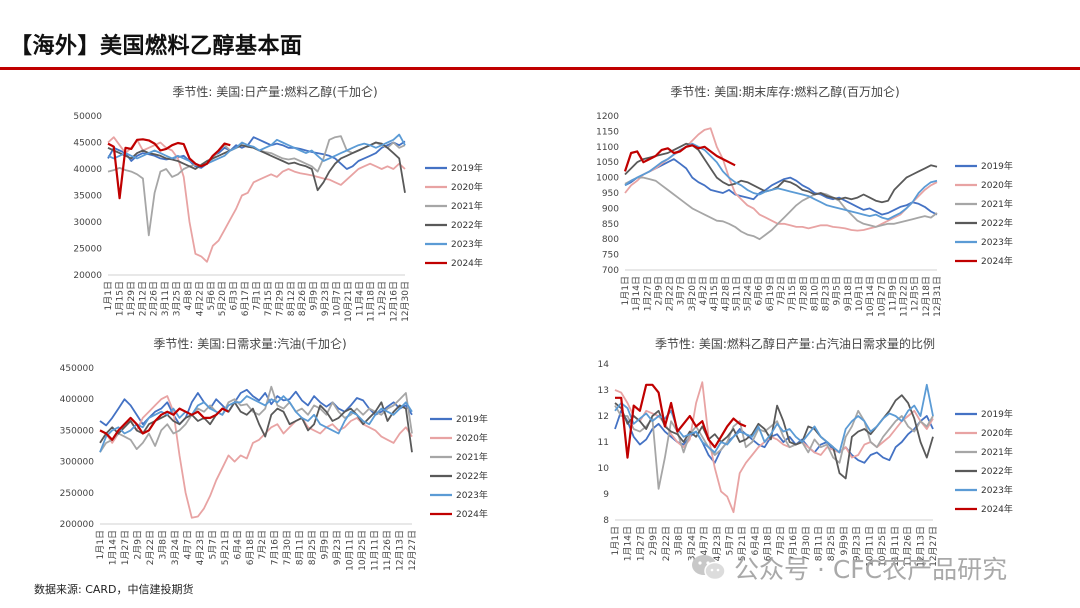 The height and width of the screenshot is (608, 1080). Describe the element at coordinates (814, 293) in the screenshot. I see `x-tick-label: 8月10日` at that location.